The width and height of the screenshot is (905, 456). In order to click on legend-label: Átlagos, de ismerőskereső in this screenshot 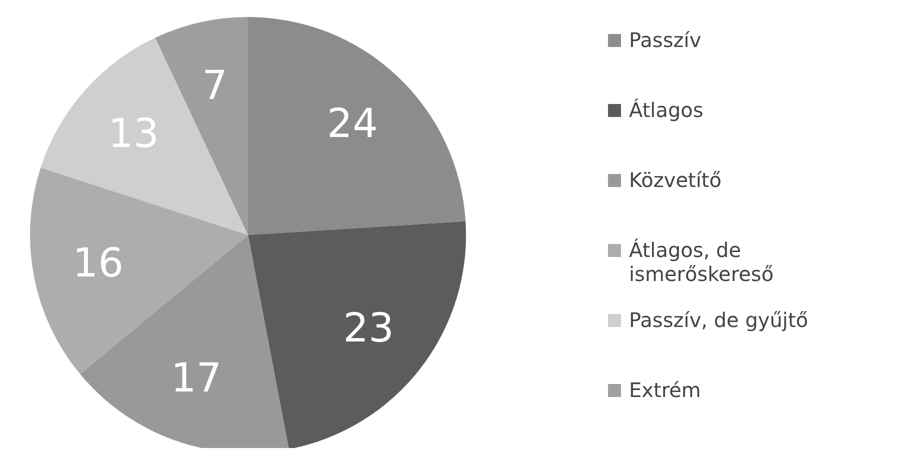, I will do `click(702, 262)`.